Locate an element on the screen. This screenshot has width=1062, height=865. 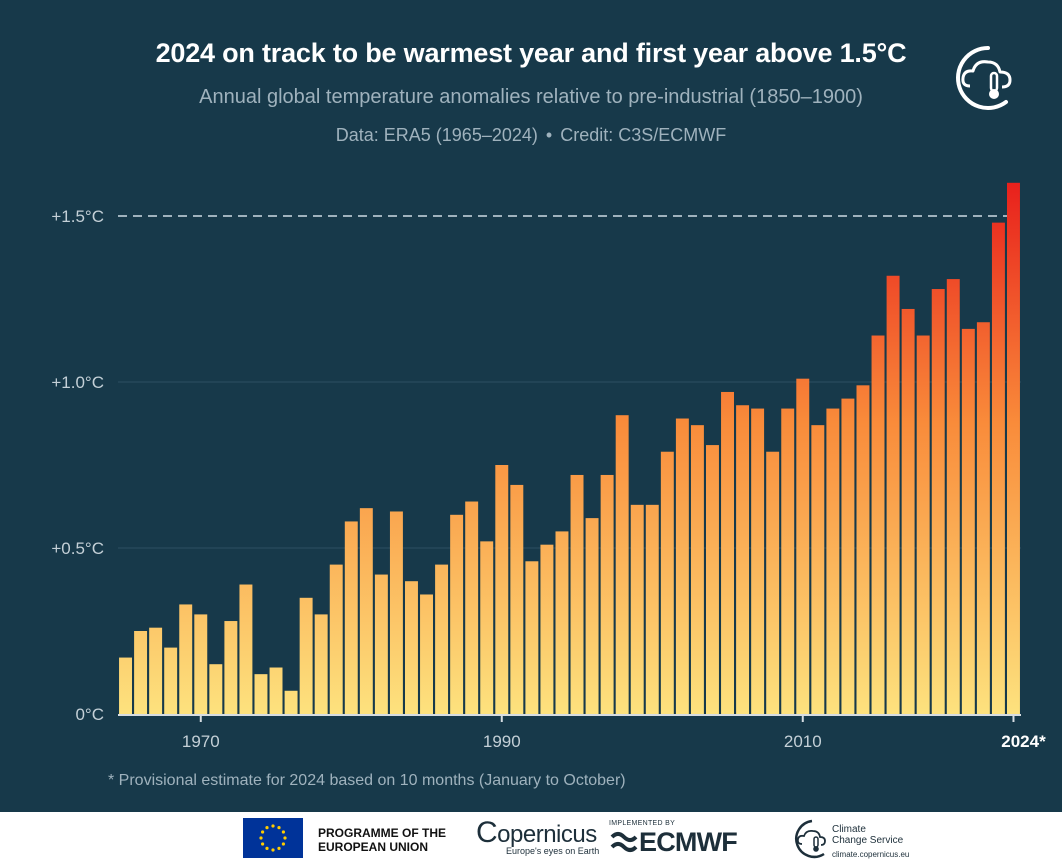
bar-2022 is located at coordinates (983, 518).